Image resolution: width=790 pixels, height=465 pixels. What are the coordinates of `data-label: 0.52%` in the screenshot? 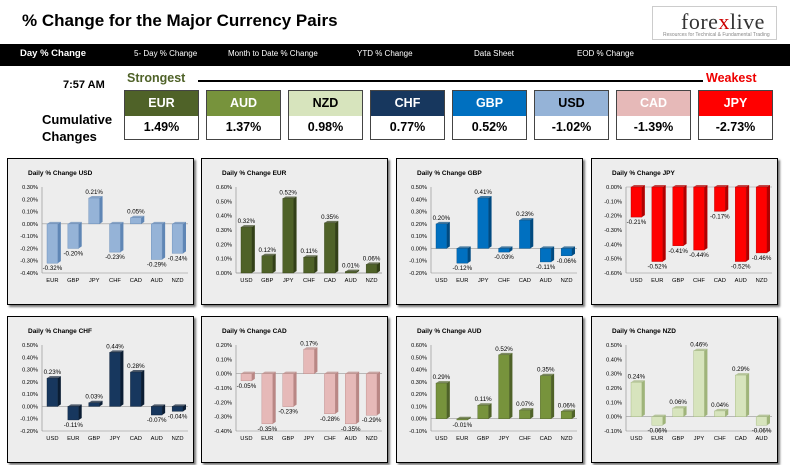 It's located at (504, 349).